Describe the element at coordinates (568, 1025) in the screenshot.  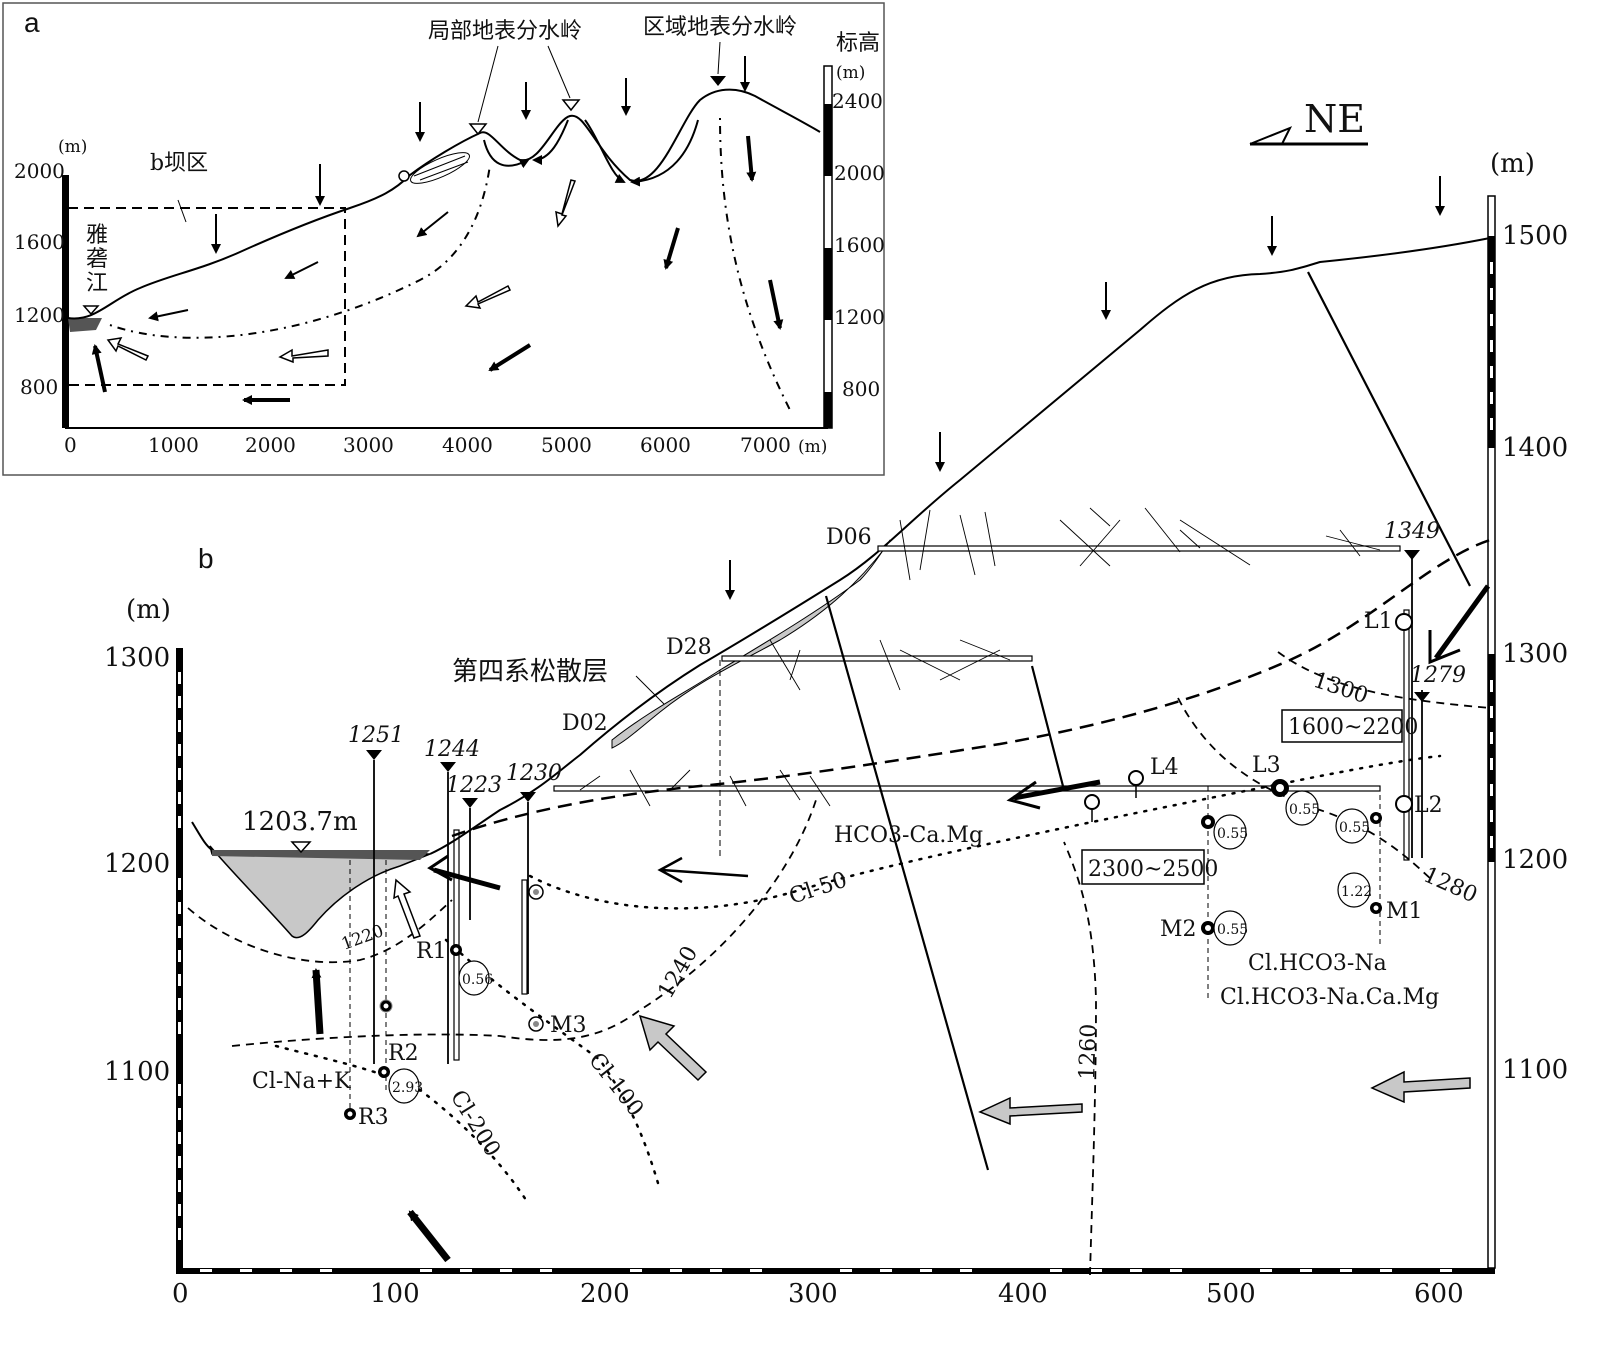
I see `point-label: M3` at that location.